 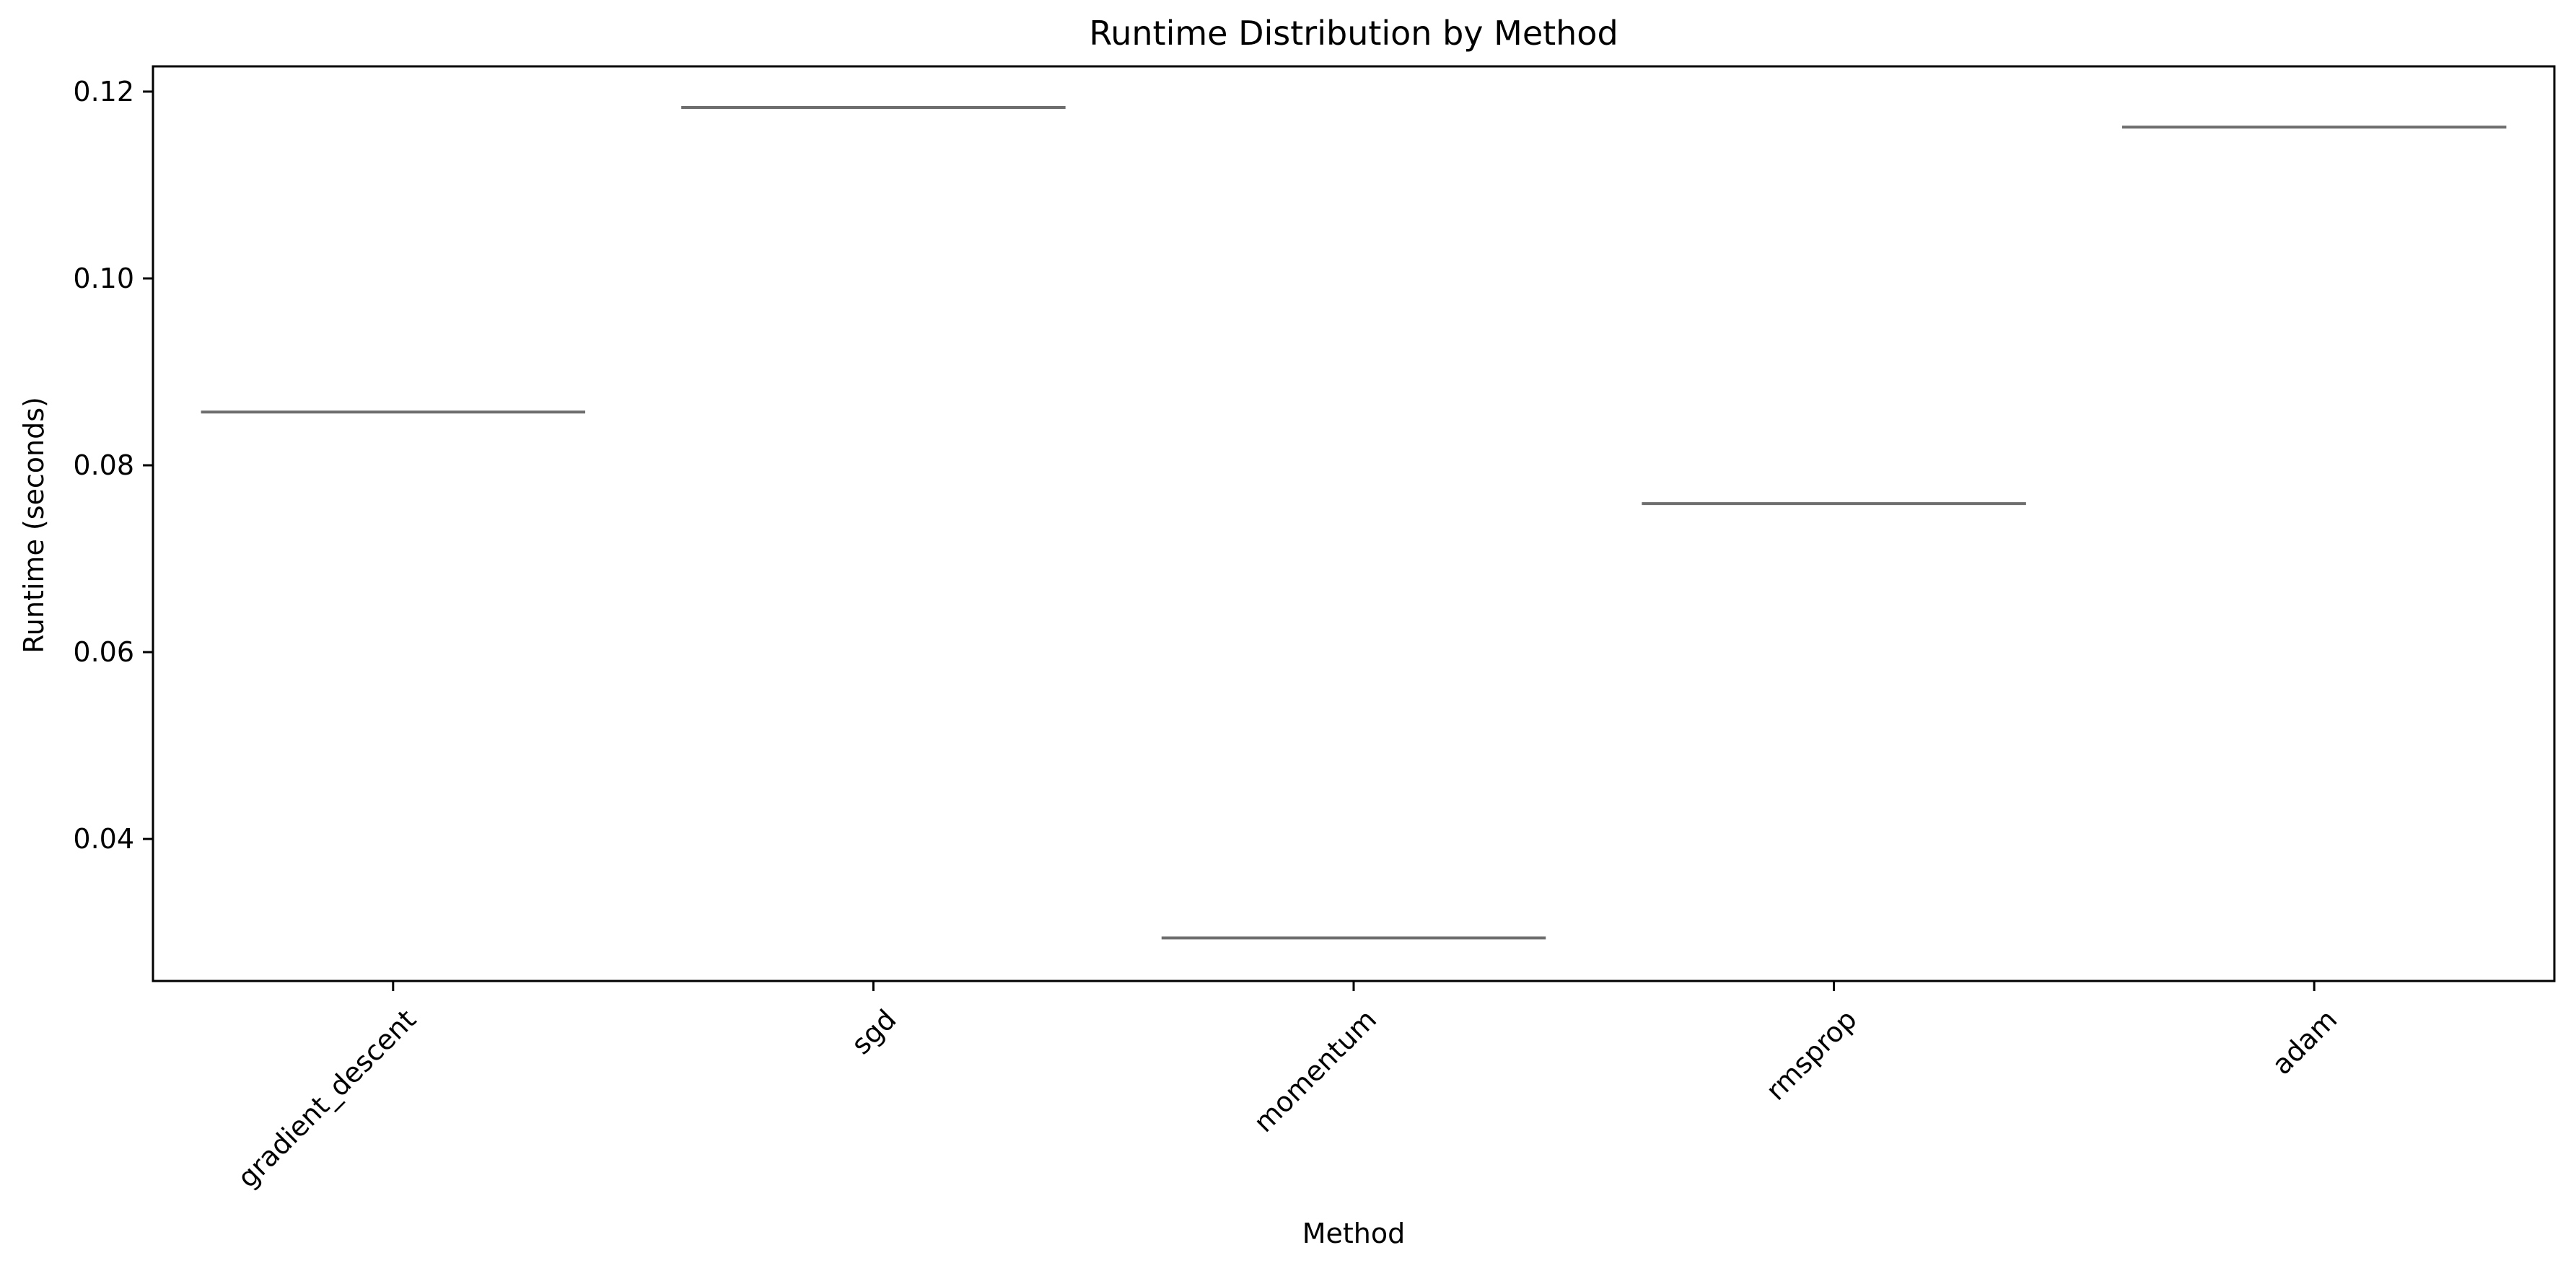 What do you see at coordinates (1354, 1233) in the screenshot?
I see `x-axis-label: Method` at bounding box center [1354, 1233].